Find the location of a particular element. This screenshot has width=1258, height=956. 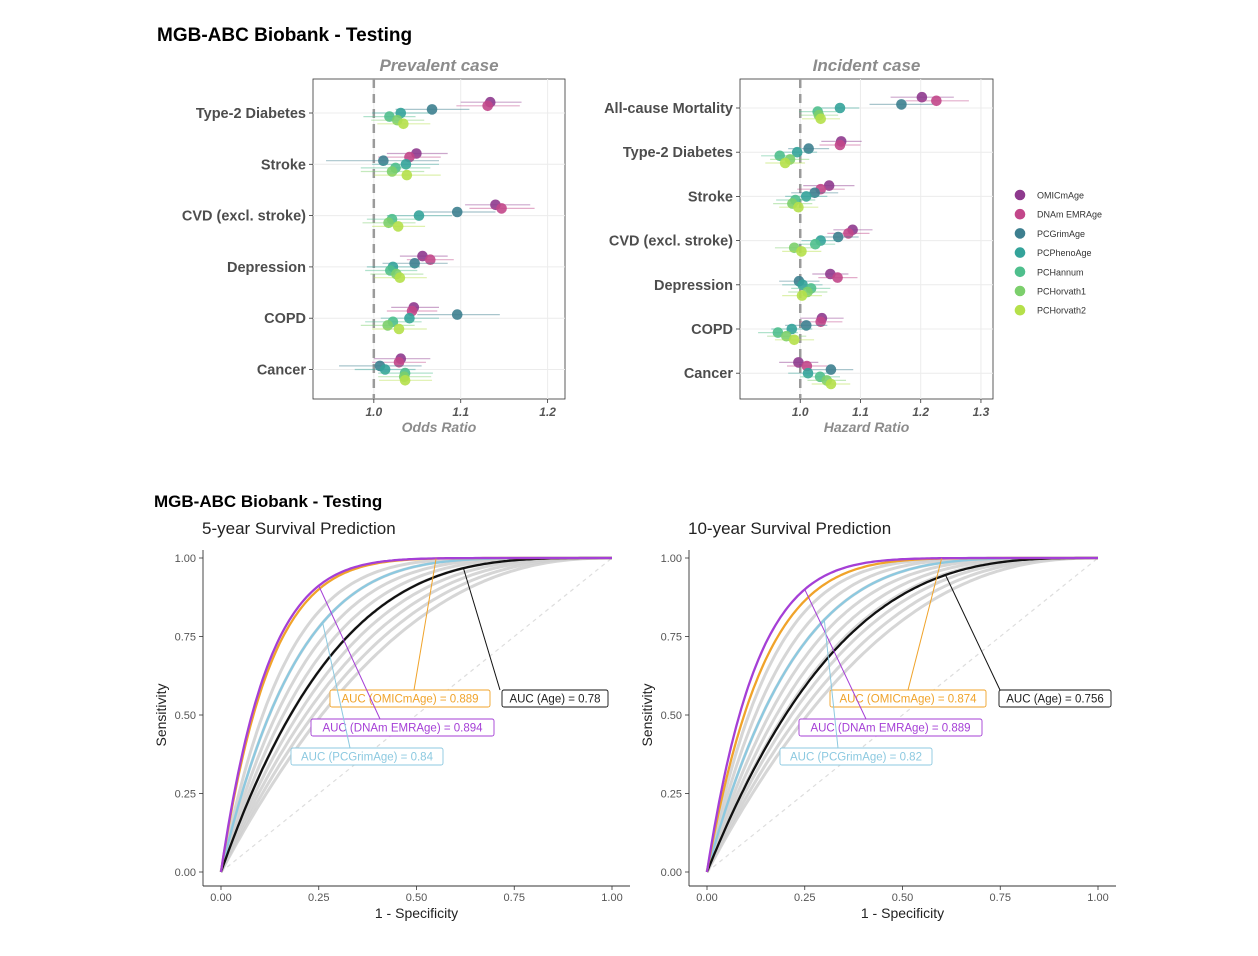

x-tick-label: 1.2 is located at coordinates (547, 412).